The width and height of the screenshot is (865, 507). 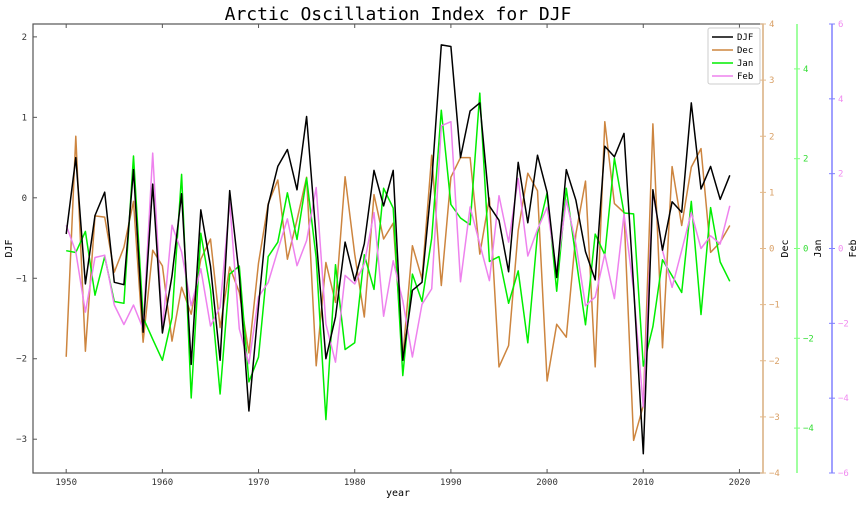 I want to click on dec-axis-label: Dec, so click(x=785, y=248).